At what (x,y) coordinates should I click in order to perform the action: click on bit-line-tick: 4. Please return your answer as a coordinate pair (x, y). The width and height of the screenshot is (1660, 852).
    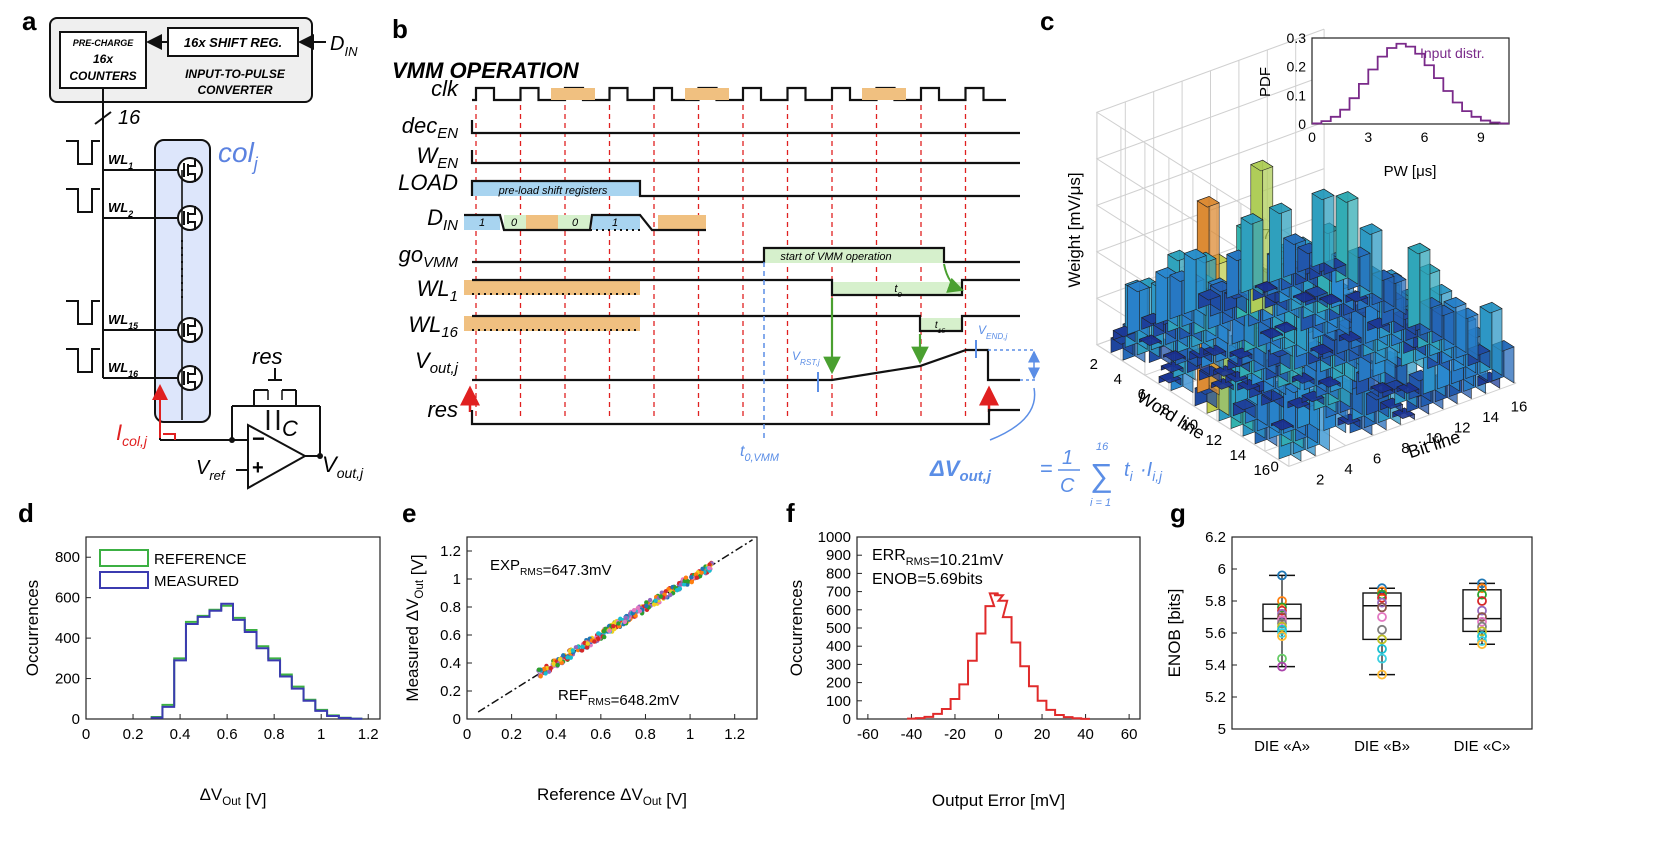
    Looking at the image, I should click on (1348, 469).